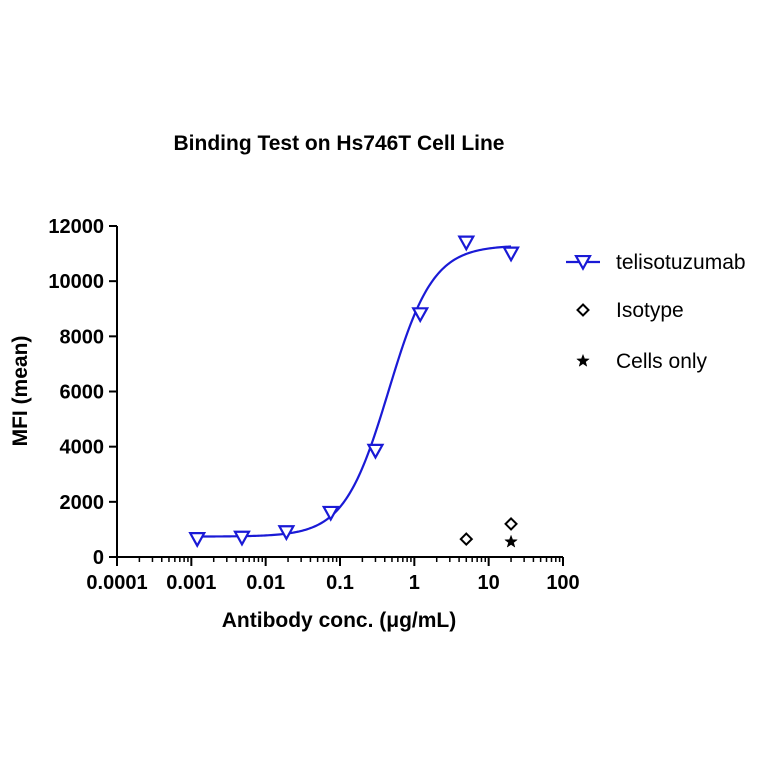 This screenshot has width=764, height=764. Describe the element at coordinates (98, 558) in the screenshot. I see `y-tick-label: 0` at that location.